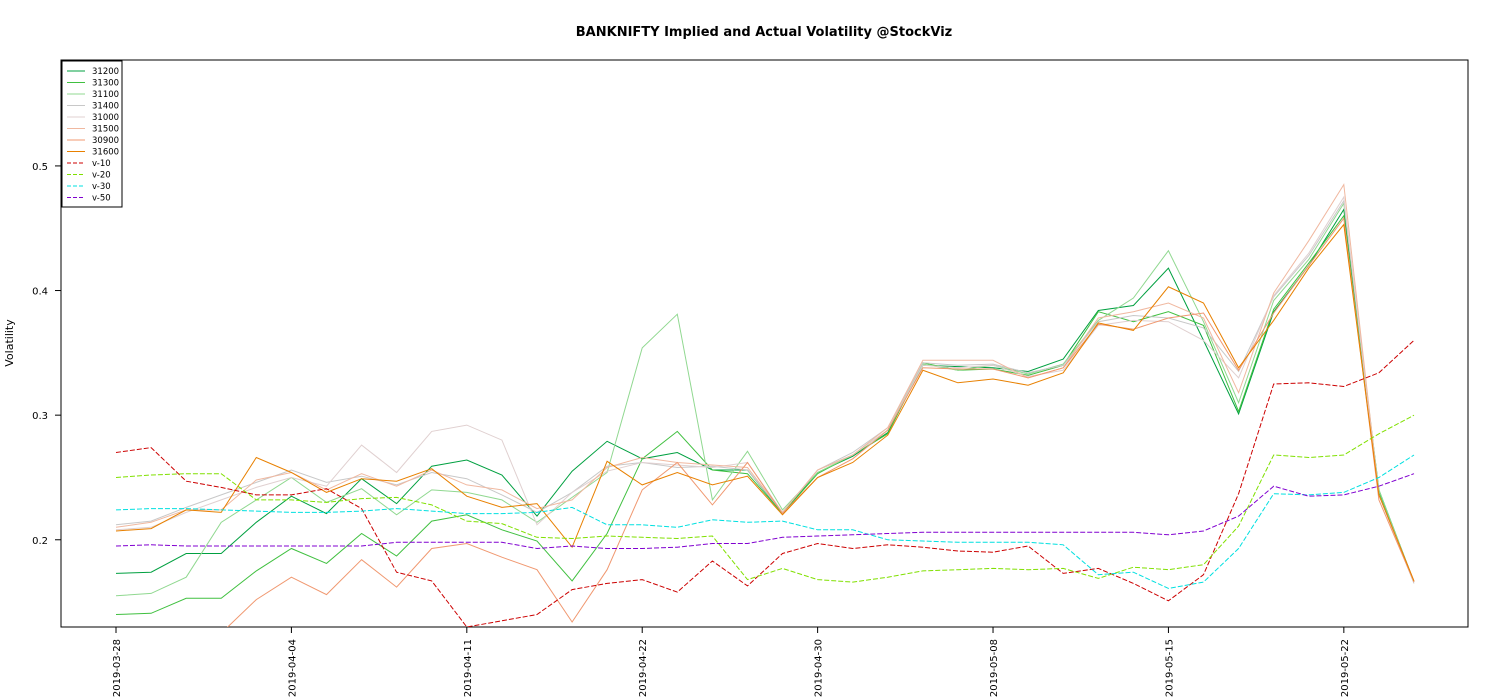 This screenshot has height=700, width=1500. I want to click on x-tick-label: 2019-04-30, so click(819, 668).